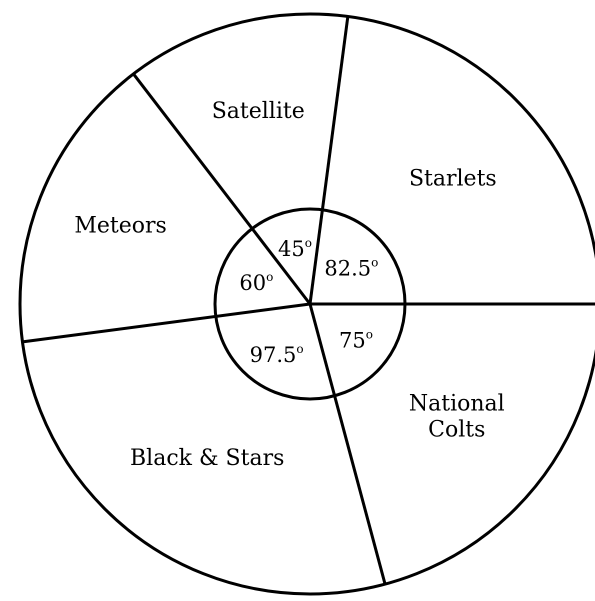  What do you see at coordinates (453, 179) in the screenshot?
I see `slice-label: Starlets` at bounding box center [453, 179].